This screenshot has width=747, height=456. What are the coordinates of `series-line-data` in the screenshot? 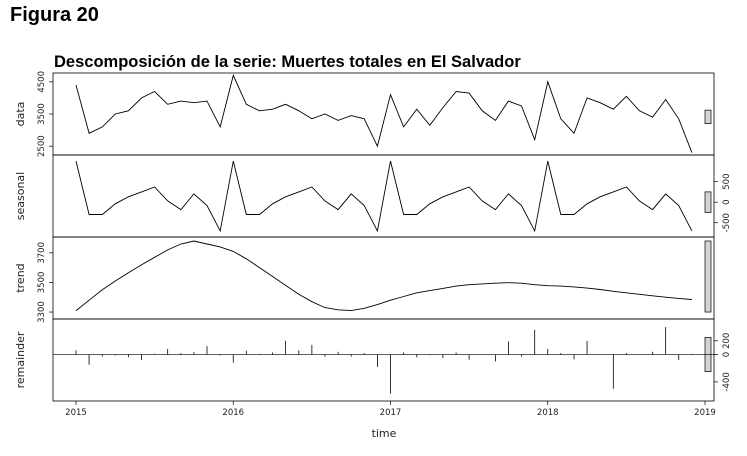 It's located at (384, 113).